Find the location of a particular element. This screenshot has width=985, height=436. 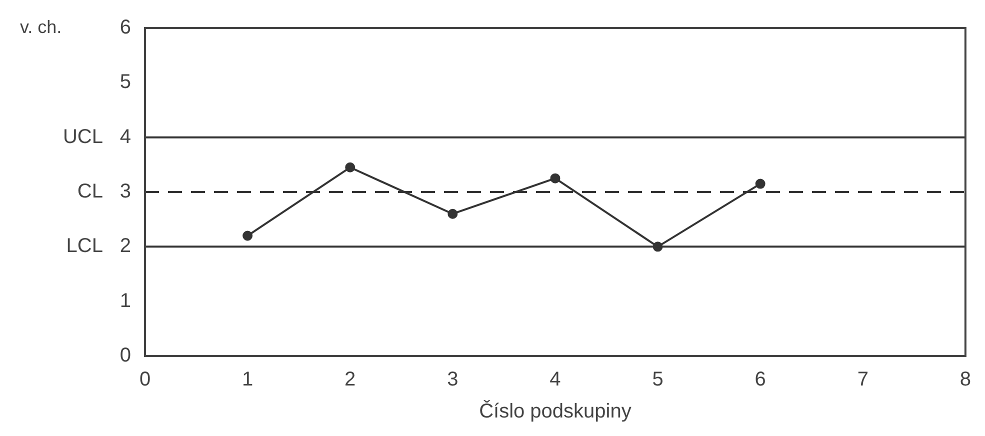

y-tick-label: 5 is located at coordinates (125, 82).